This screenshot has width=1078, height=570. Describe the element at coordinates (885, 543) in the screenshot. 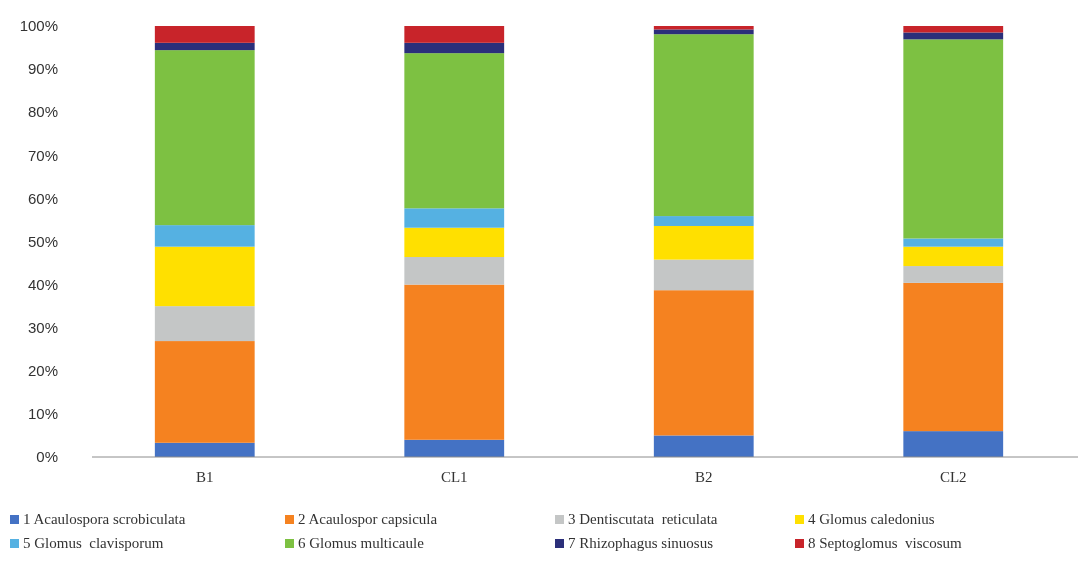

I see `legend-label: 8 Septoglomus viscosum` at that location.